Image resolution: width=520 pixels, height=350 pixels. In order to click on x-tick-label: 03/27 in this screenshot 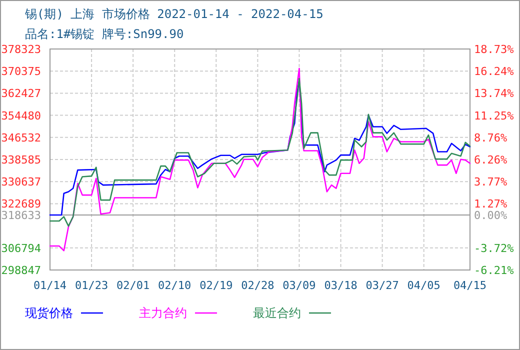, I will do `click(382, 285)`.